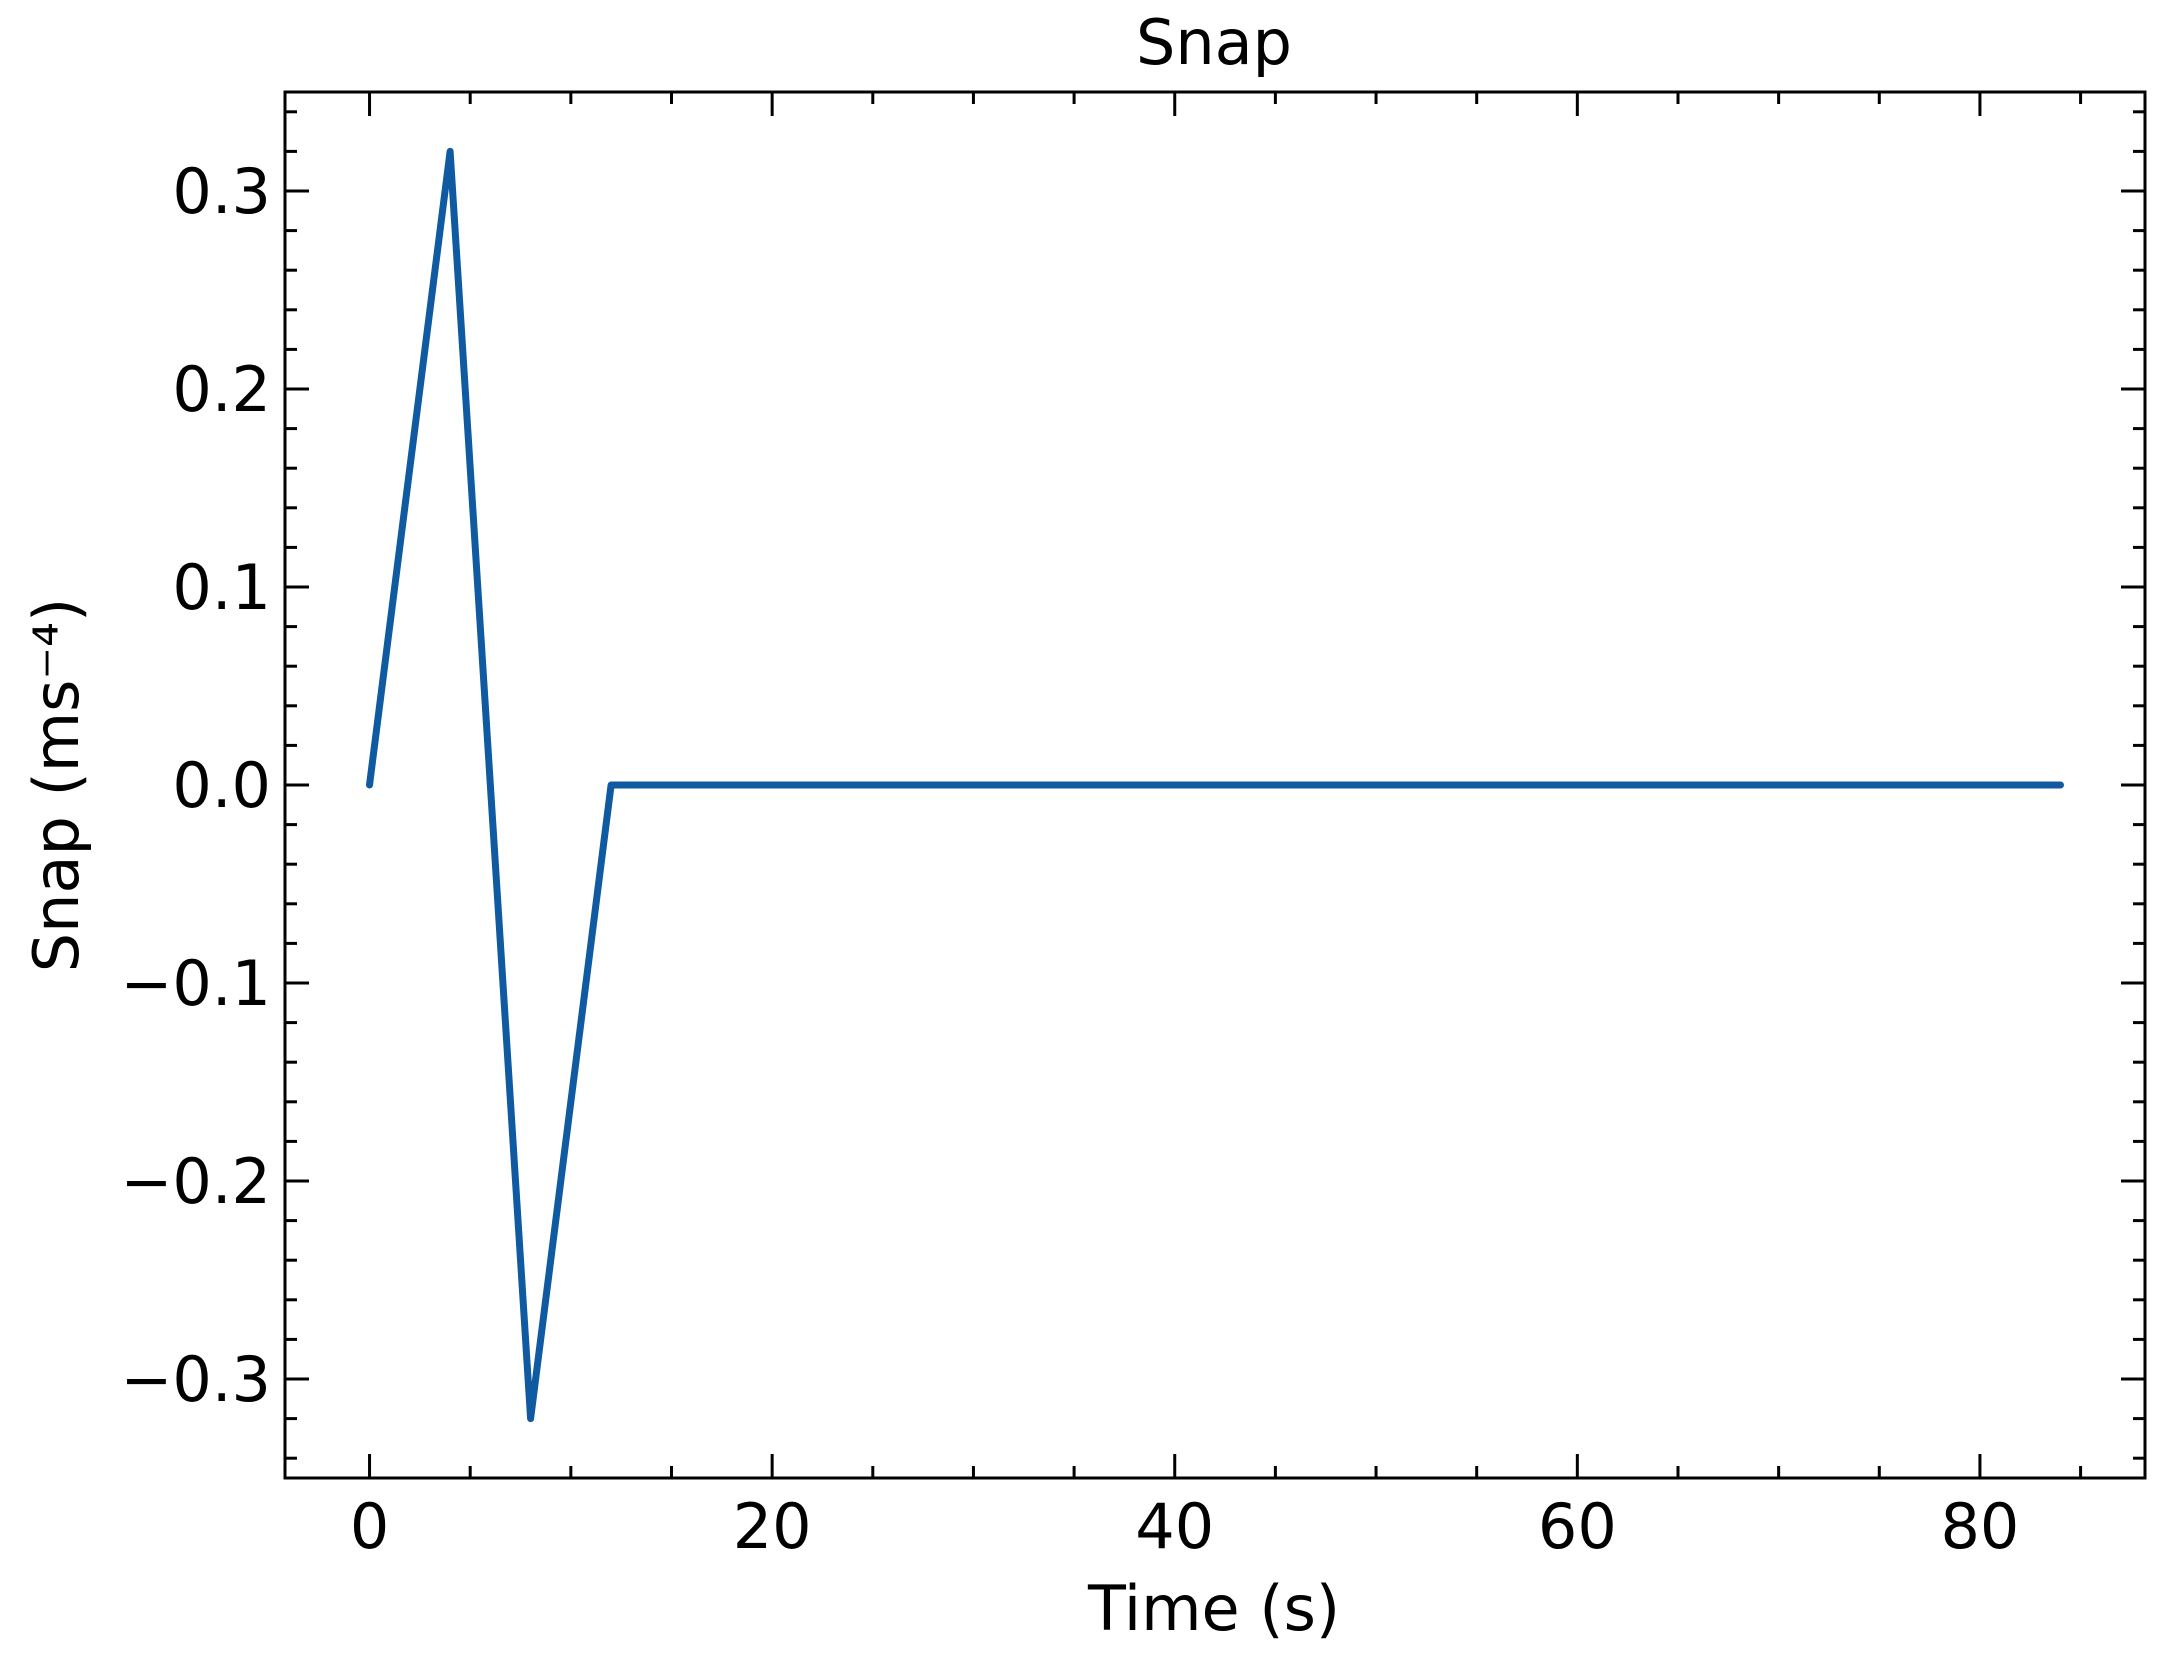 The image size is (2158, 1656). I want to click on y-tick-label: −0.3, so click(195, 1379).